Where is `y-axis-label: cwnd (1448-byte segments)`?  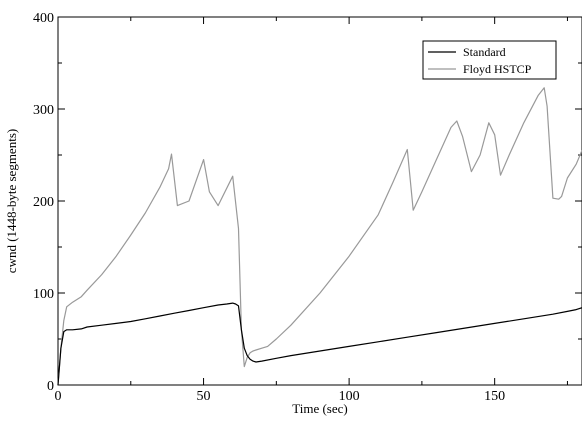
y-axis-label: cwnd (1448-byte segments) is located at coordinates (11, 201).